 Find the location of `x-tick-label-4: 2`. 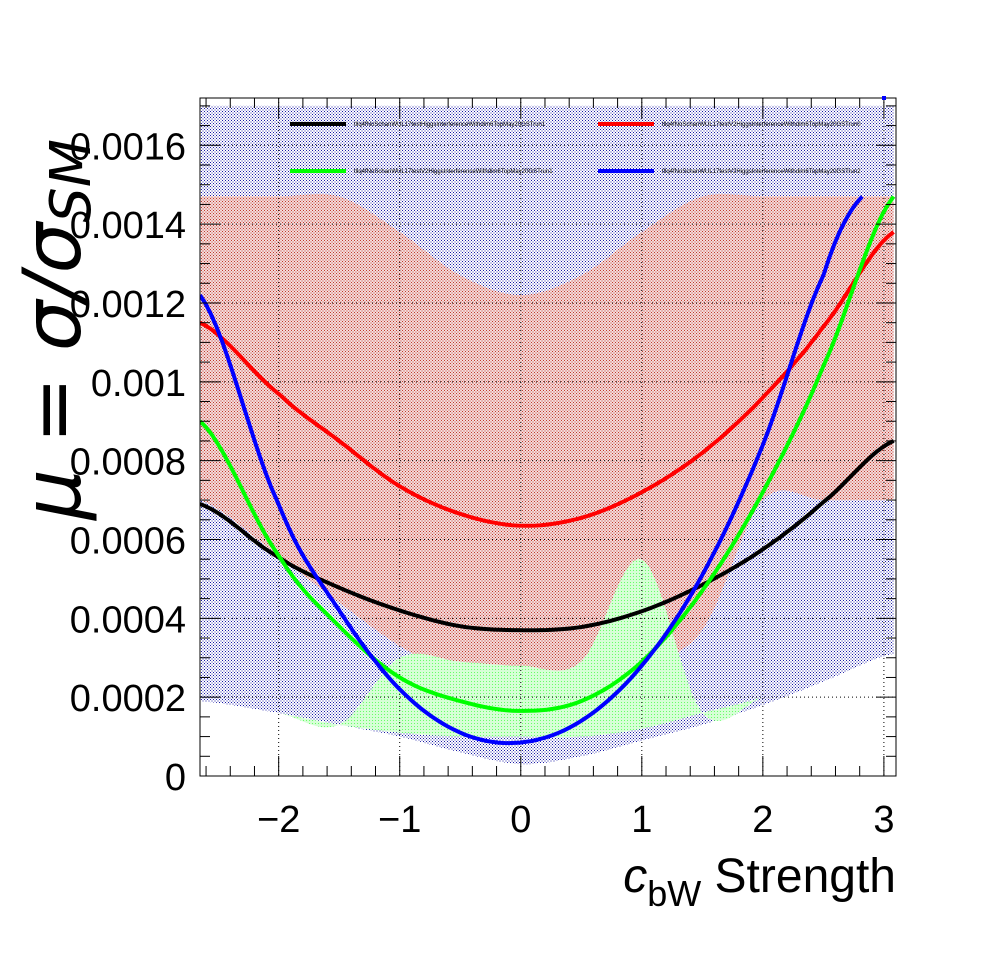

x-tick-label-4: 2 is located at coordinates (762, 820).